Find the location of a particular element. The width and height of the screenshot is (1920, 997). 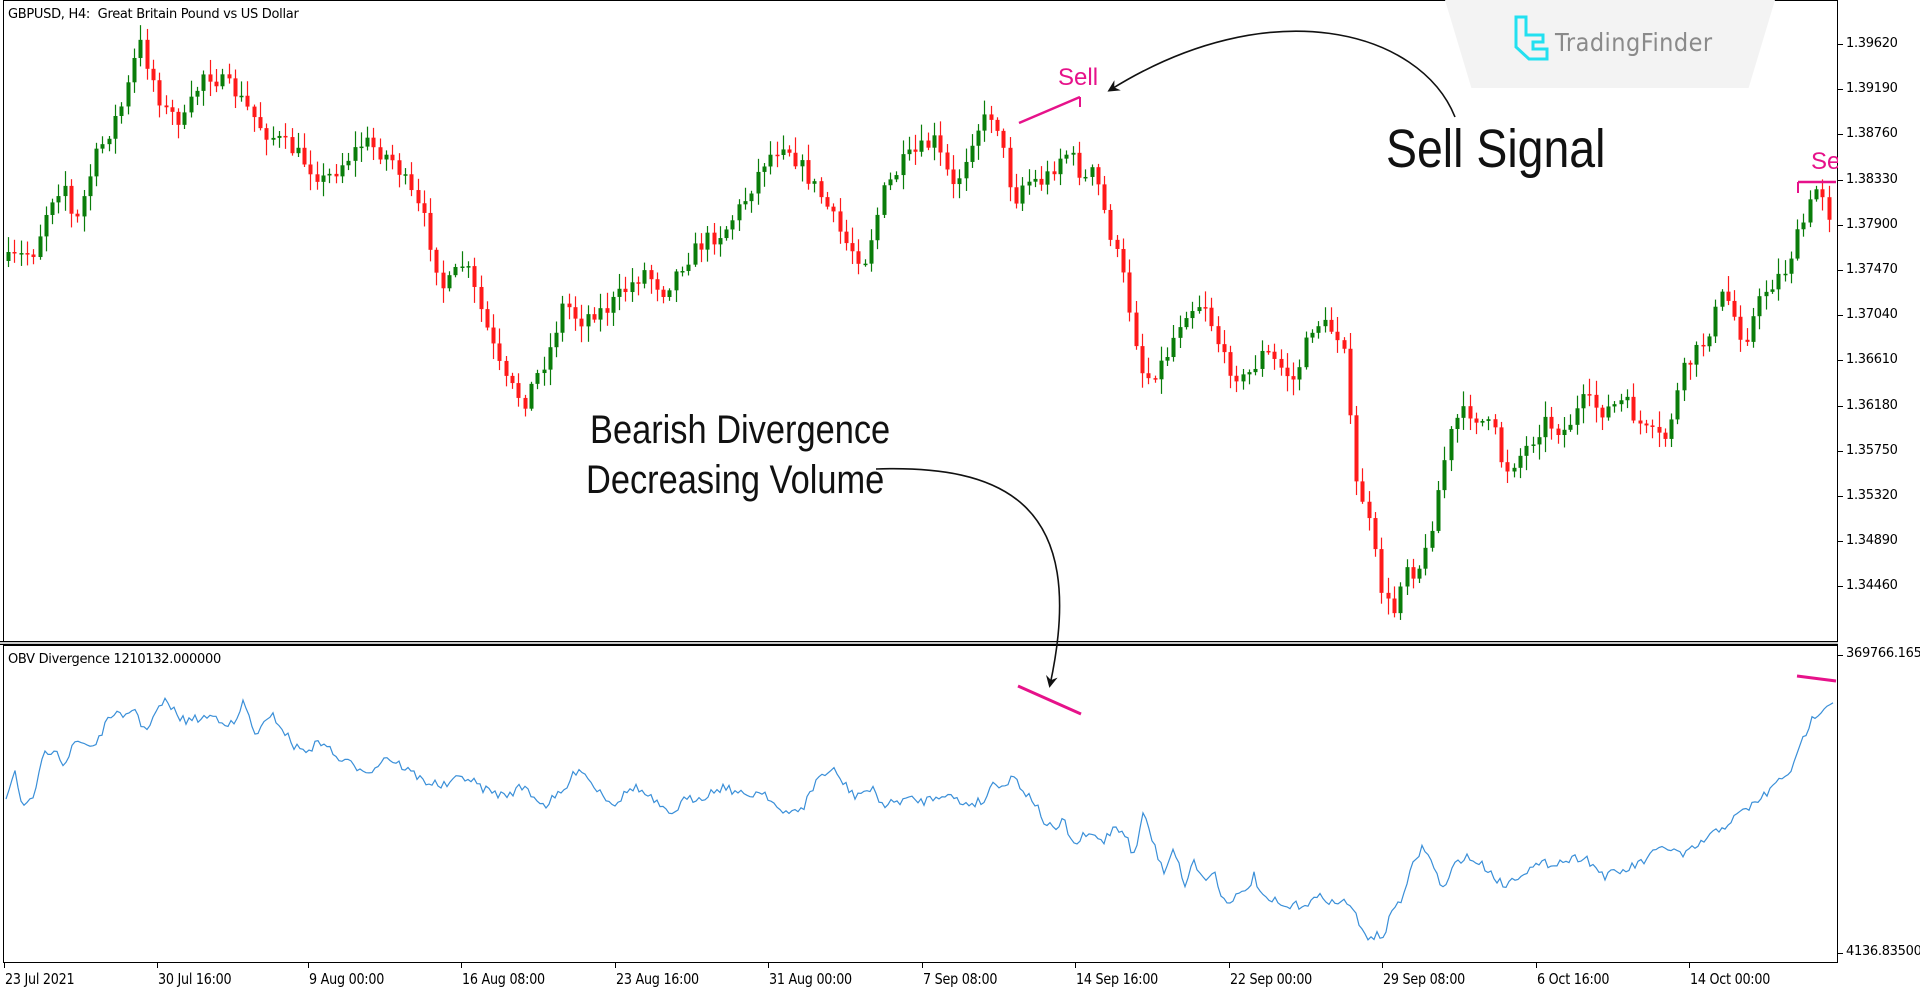

time-axis-label: 31 Aug 00:00 is located at coordinates (810, 979).